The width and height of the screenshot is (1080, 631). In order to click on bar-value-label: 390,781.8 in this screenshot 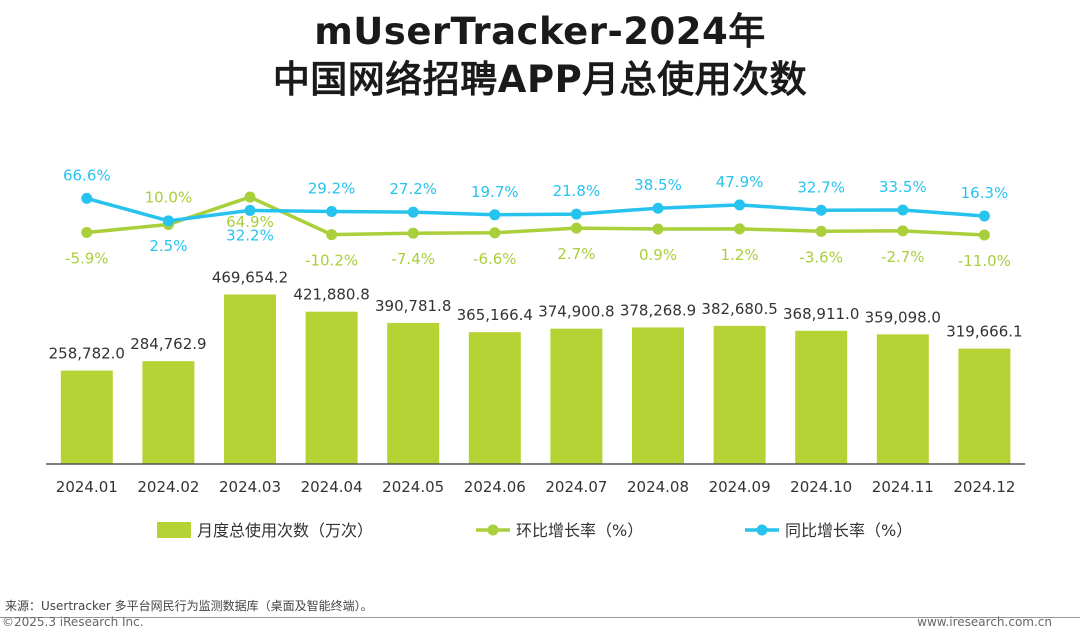, I will do `click(413, 306)`.